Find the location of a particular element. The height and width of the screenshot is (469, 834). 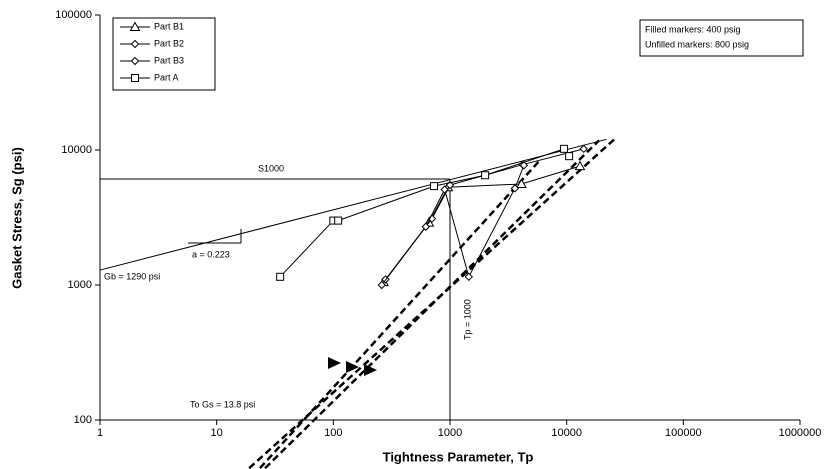

legend-label: Part A is located at coordinates (166, 77).